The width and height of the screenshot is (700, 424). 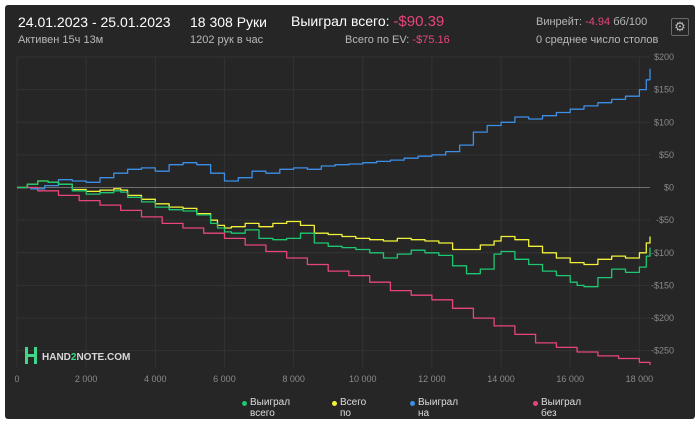 What do you see at coordinates (664, 122) in the screenshot?
I see `y-tick-label: $100` at bounding box center [664, 122].